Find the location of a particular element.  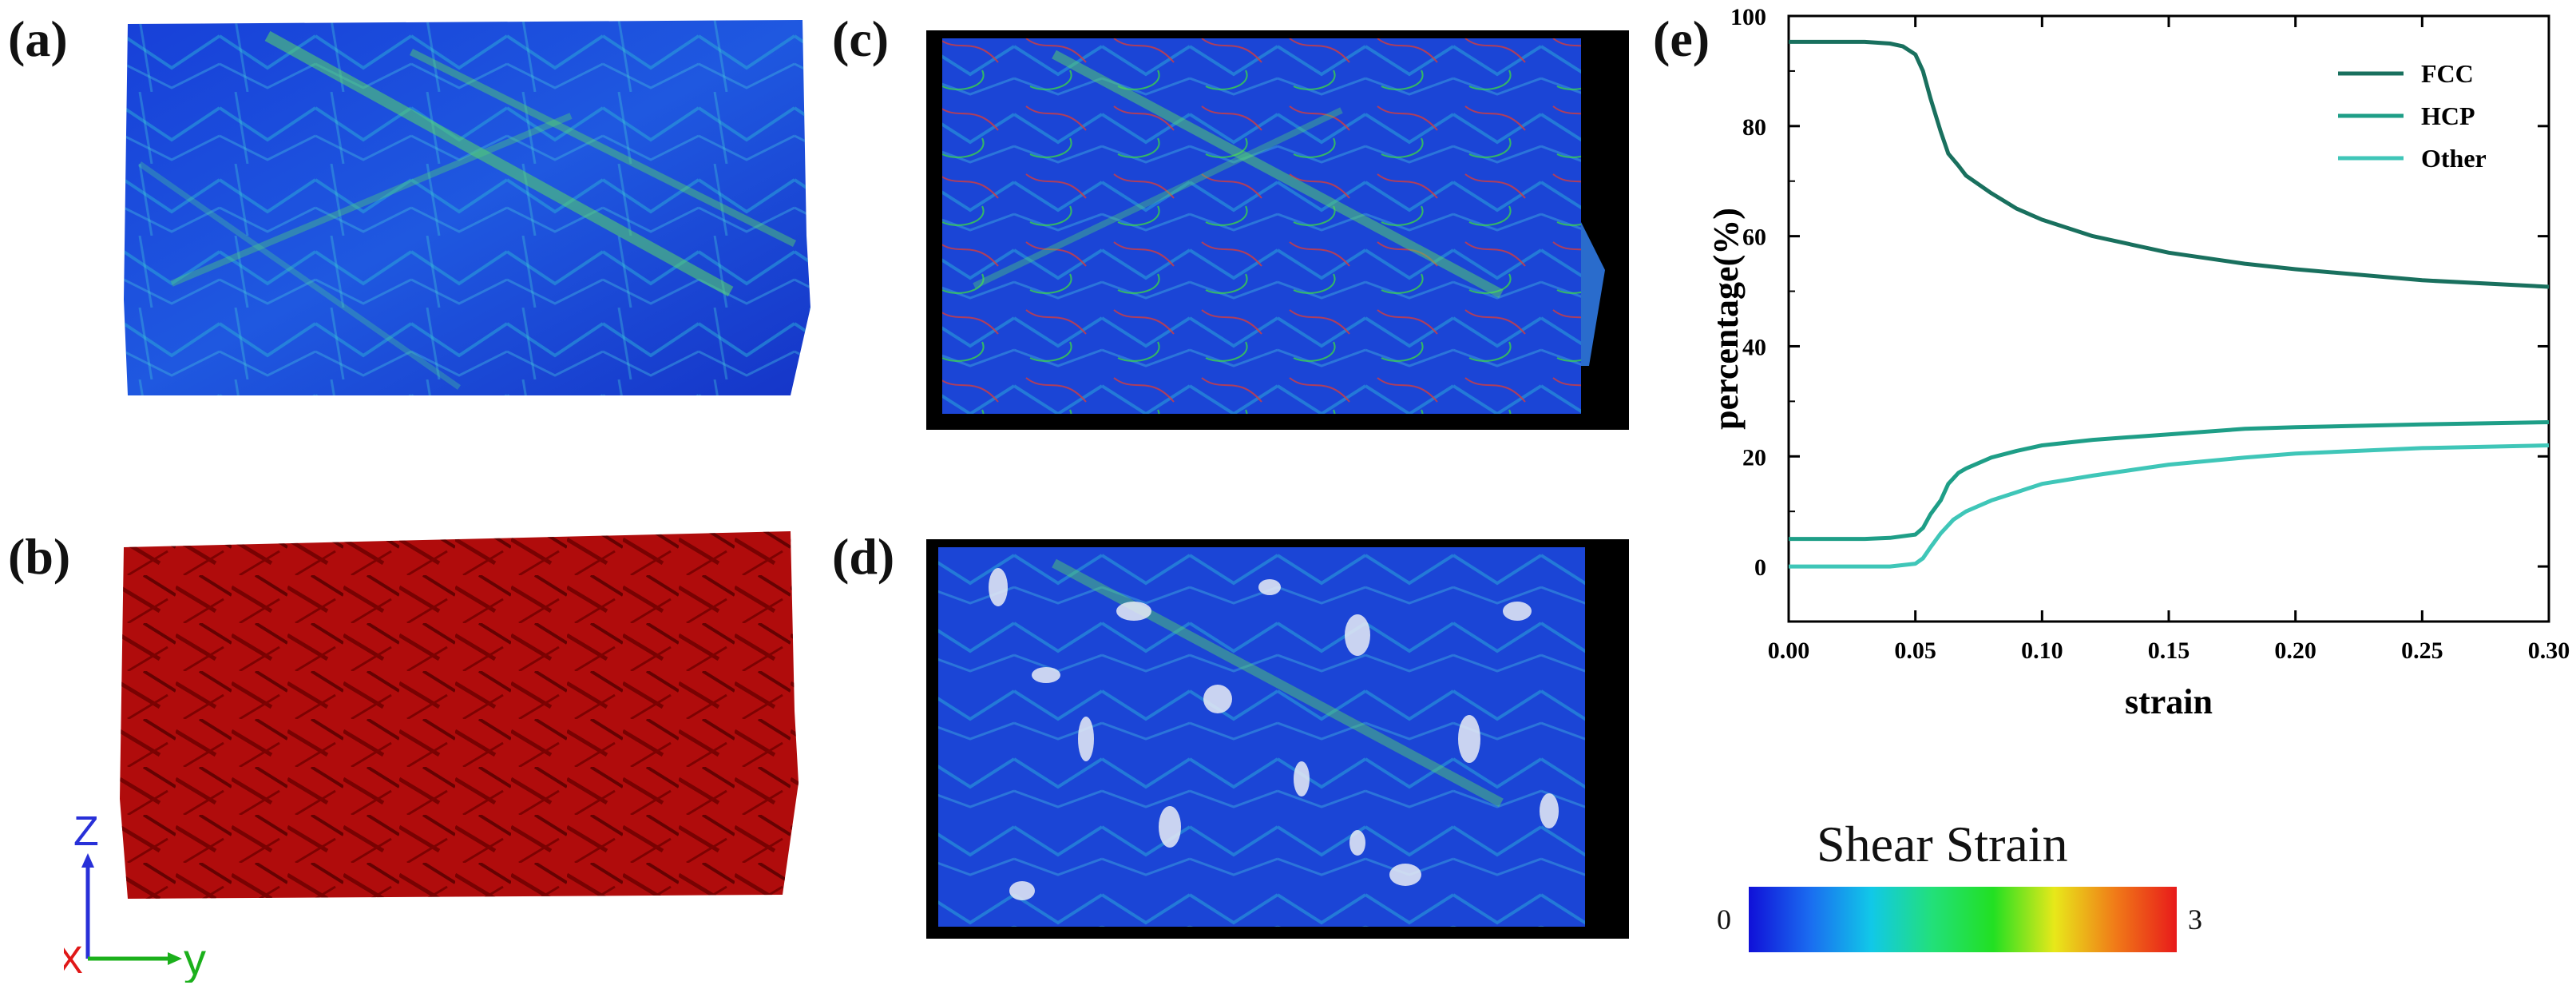

y-tick-label: 0 is located at coordinates (1760, 567).